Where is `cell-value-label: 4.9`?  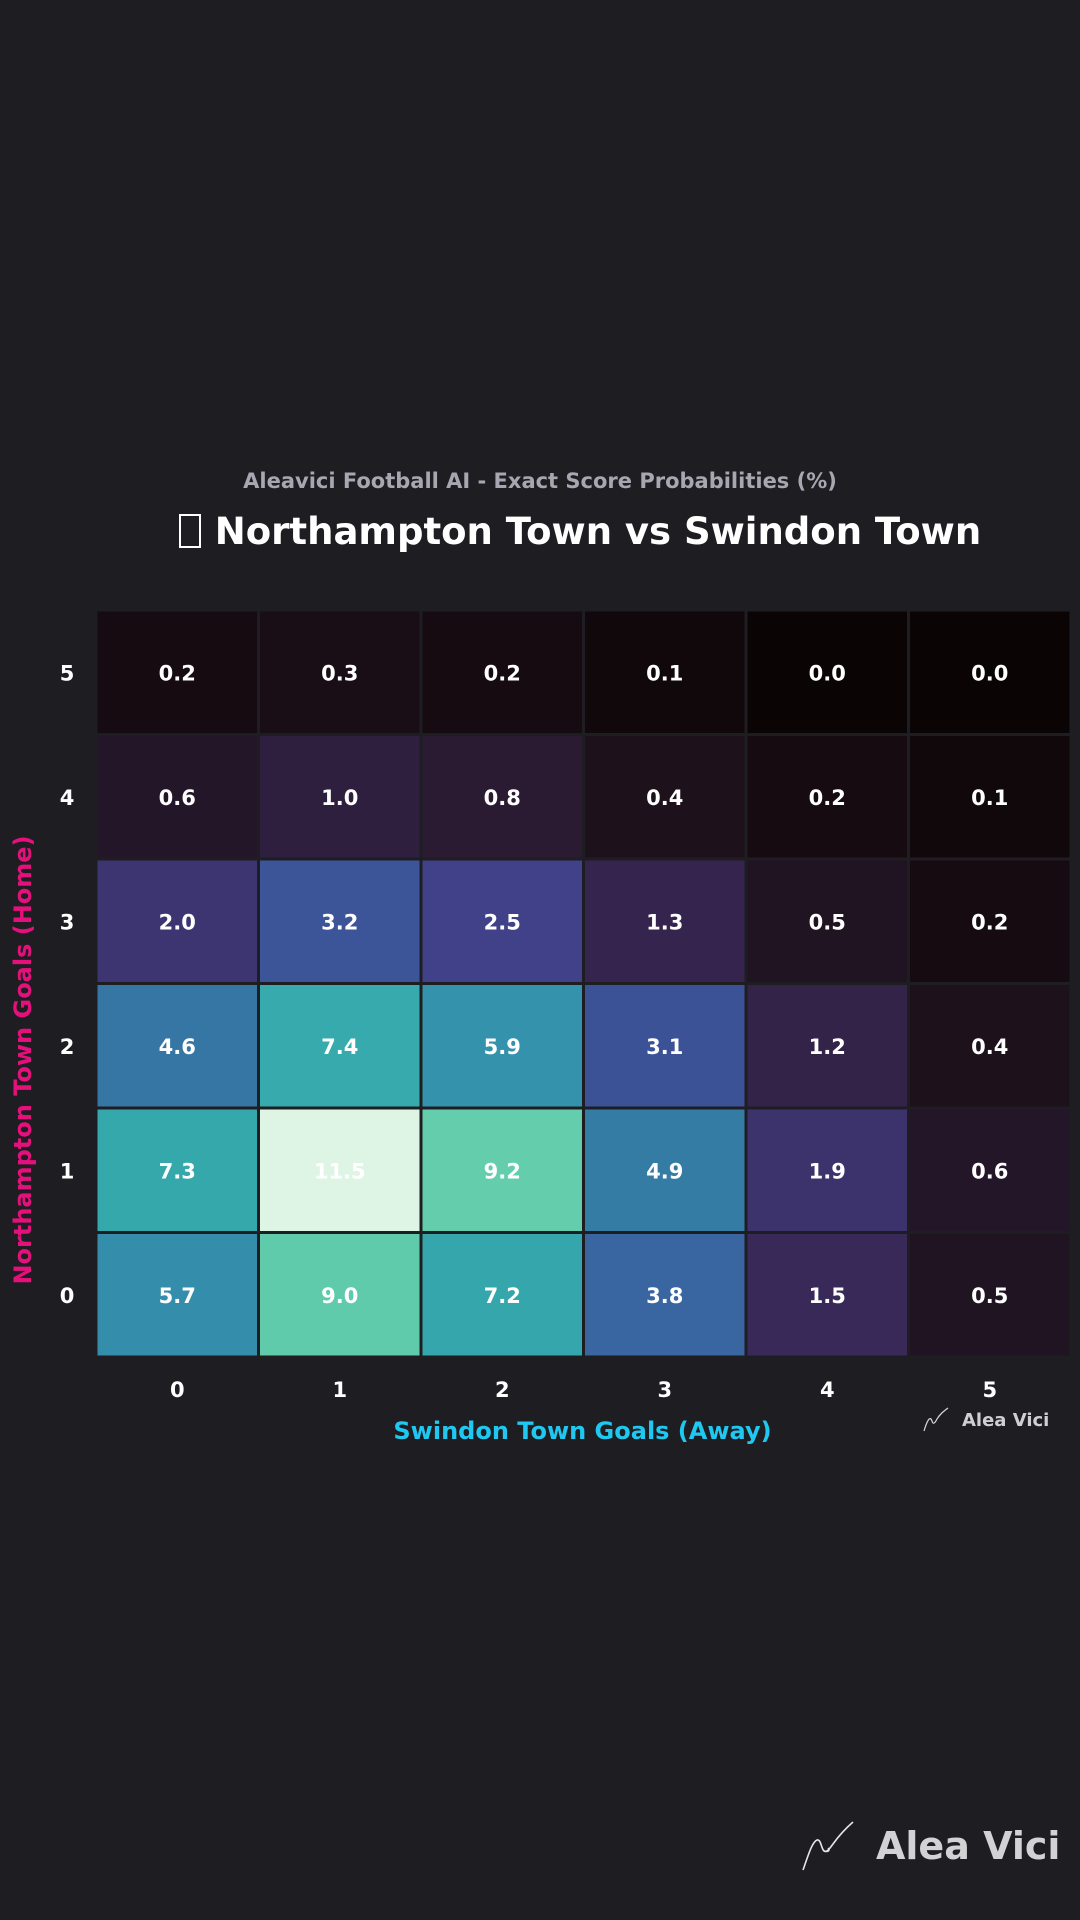 cell-value-label: 4.9 is located at coordinates (664, 1171).